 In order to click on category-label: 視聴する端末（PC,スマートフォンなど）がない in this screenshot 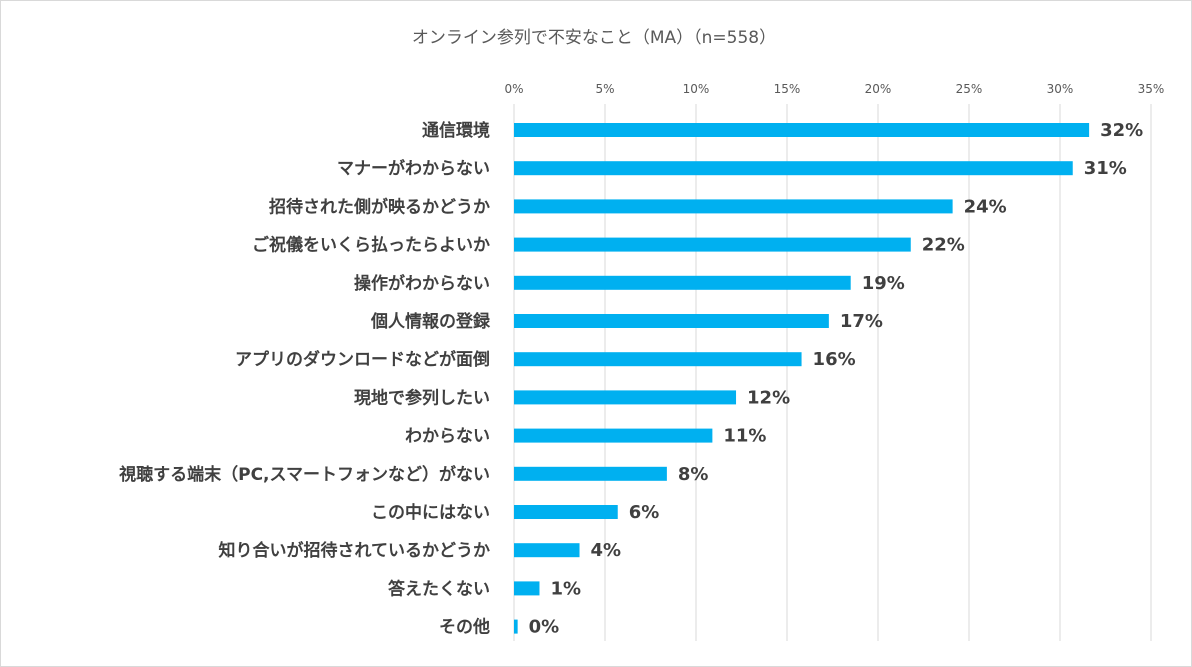, I will do `click(304, 474)`.